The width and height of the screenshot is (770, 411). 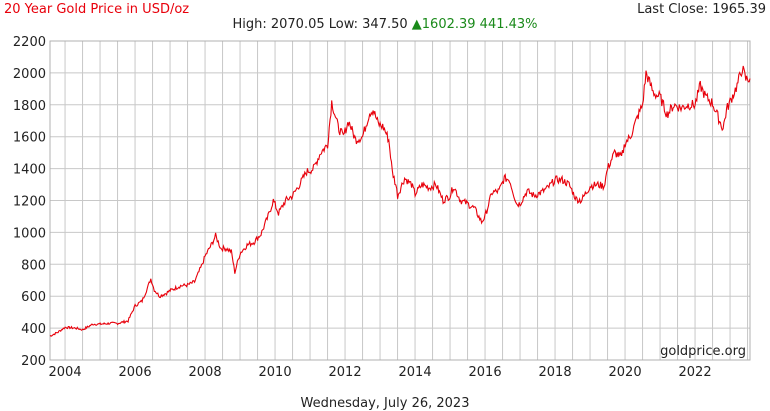 I want to click on chart-title: 20 Year Gold Price in USD/oz, so click(x=97, y=9).